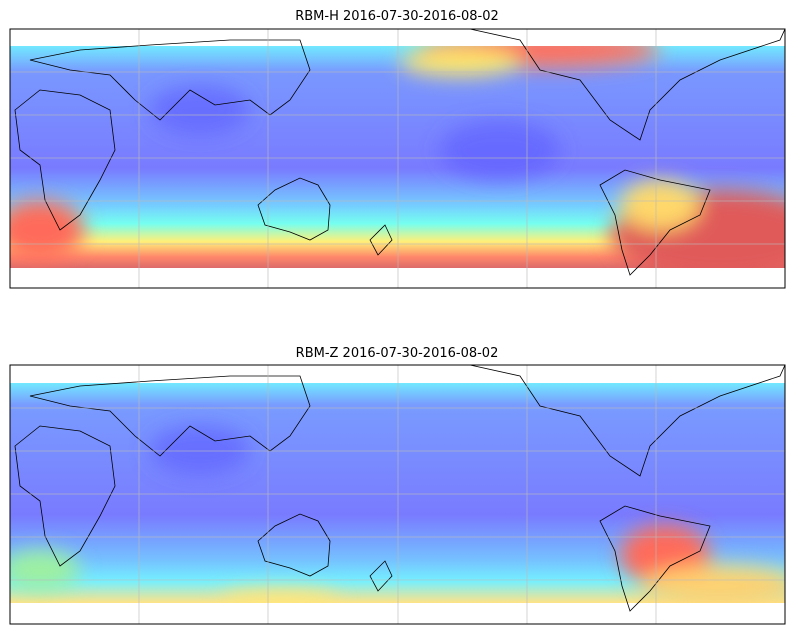 The image size is (794, 633). I want to click on panel-title: RBM-Z 2016-07-30-2016-08-02, so click(397, 353).